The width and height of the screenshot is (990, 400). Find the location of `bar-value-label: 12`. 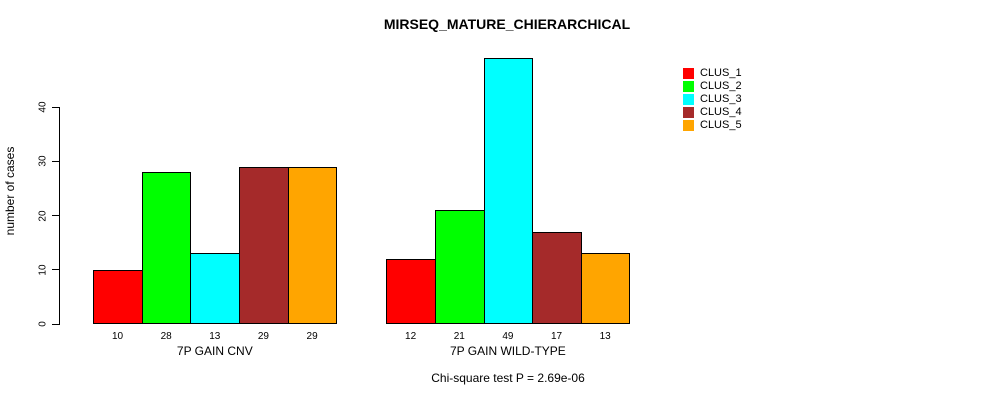

bar-value-label: 12 is located at coordinates (411, 336).